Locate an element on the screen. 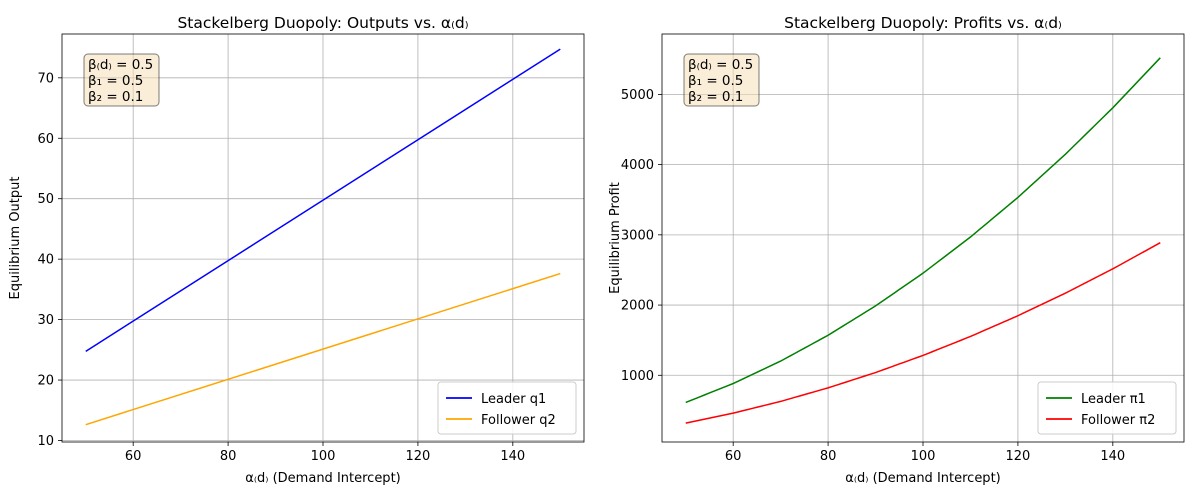 This screenshot has width=1200, height=500. legend-label: Leader q1 is located at coordinates (513, 399).